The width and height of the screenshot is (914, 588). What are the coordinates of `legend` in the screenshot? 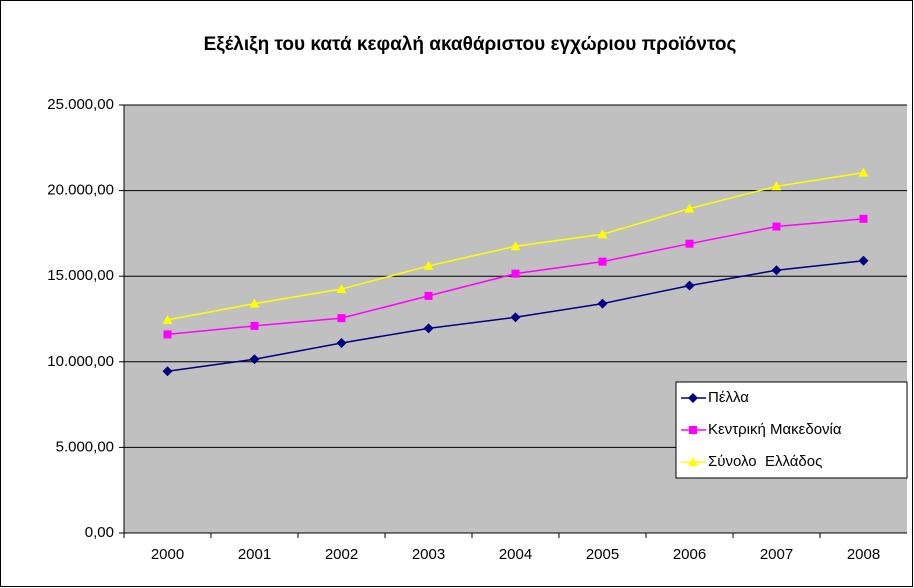 It's located at (791, 430).